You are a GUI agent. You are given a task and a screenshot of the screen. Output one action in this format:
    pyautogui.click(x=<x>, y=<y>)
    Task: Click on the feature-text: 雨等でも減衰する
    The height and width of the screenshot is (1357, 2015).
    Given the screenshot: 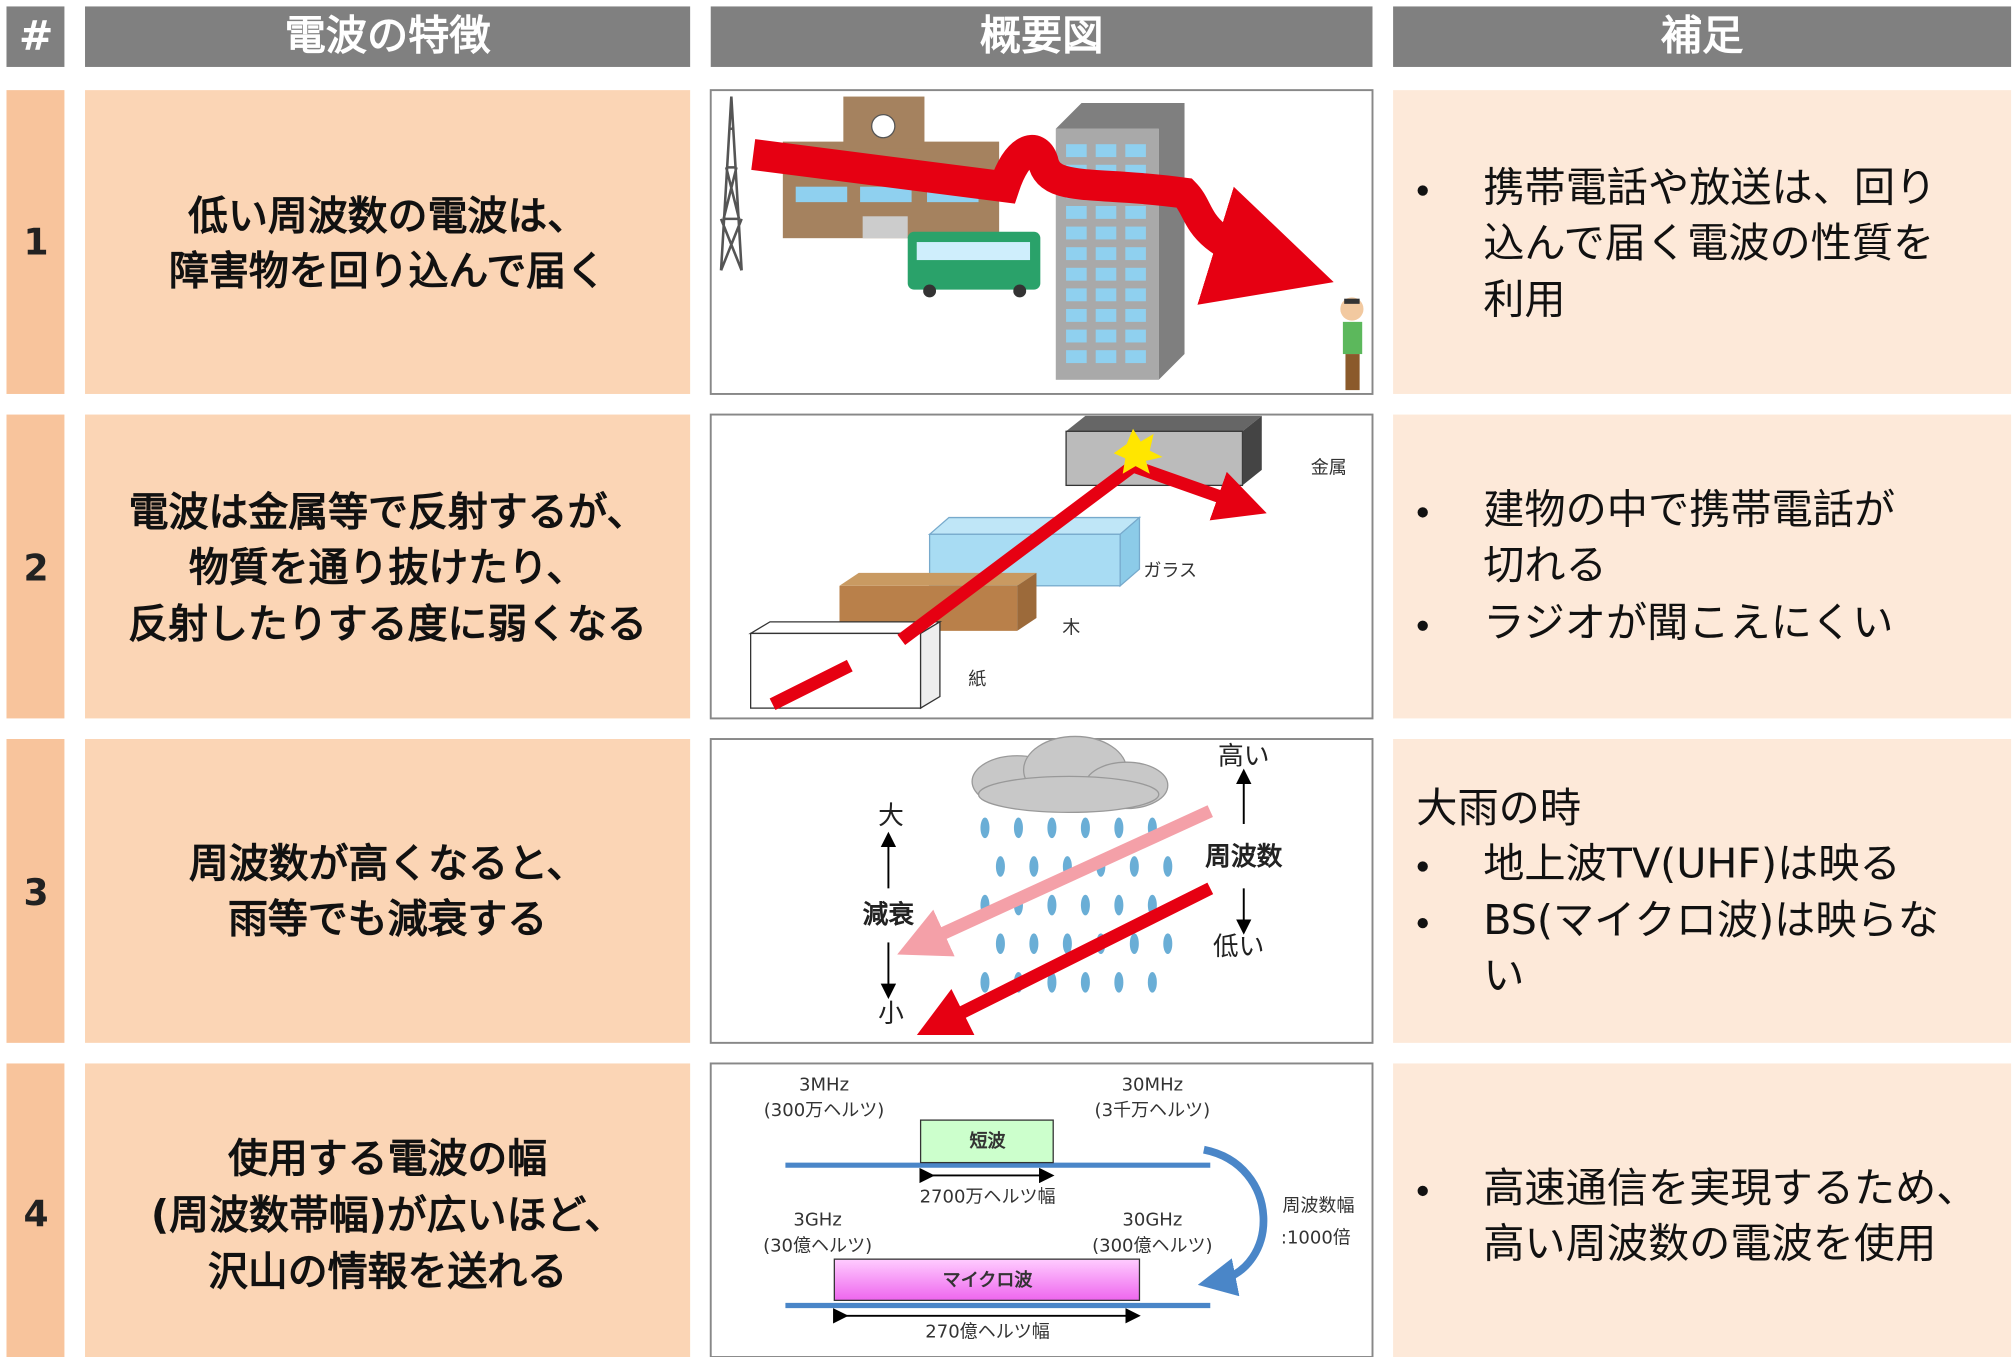 What is the action you would take?
    pyautogui.click(x=387, y=919)
    